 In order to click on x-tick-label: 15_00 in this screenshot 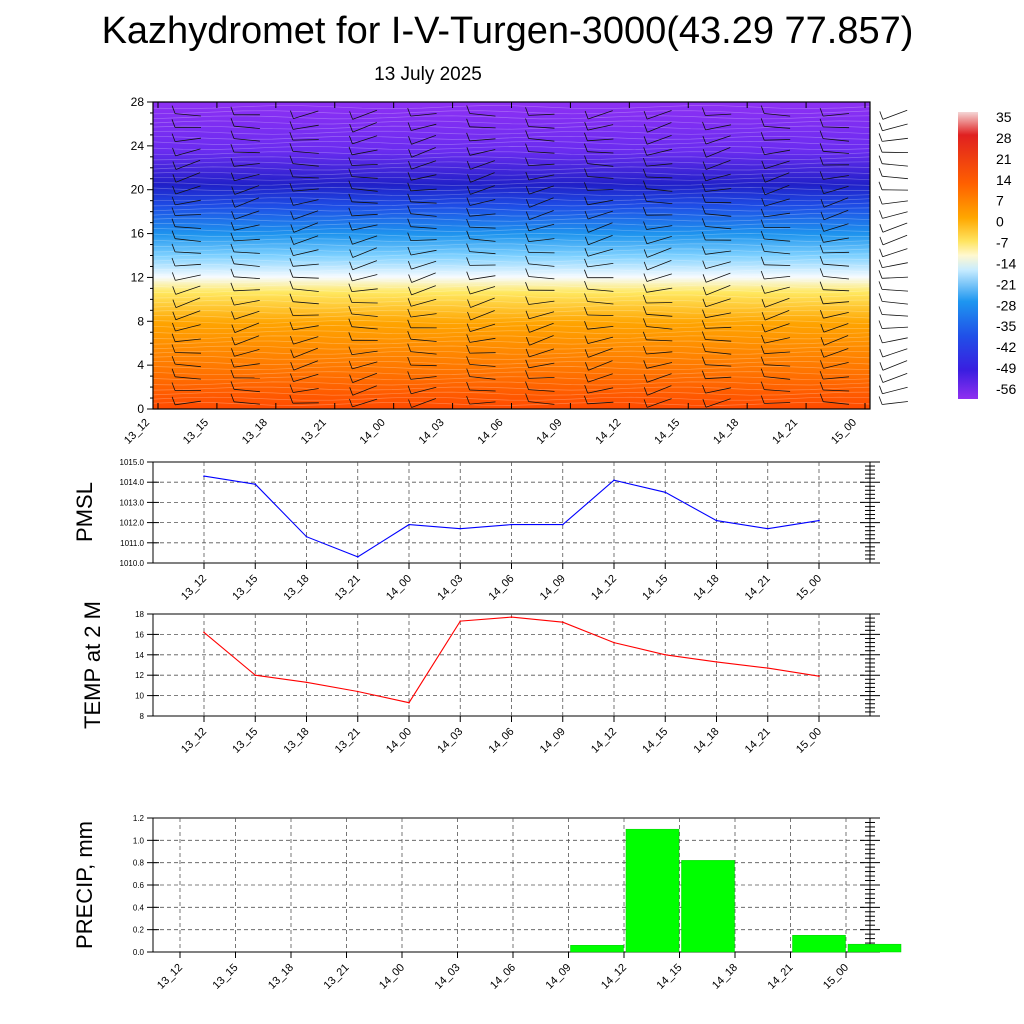, I will do `click(809, 741)`.